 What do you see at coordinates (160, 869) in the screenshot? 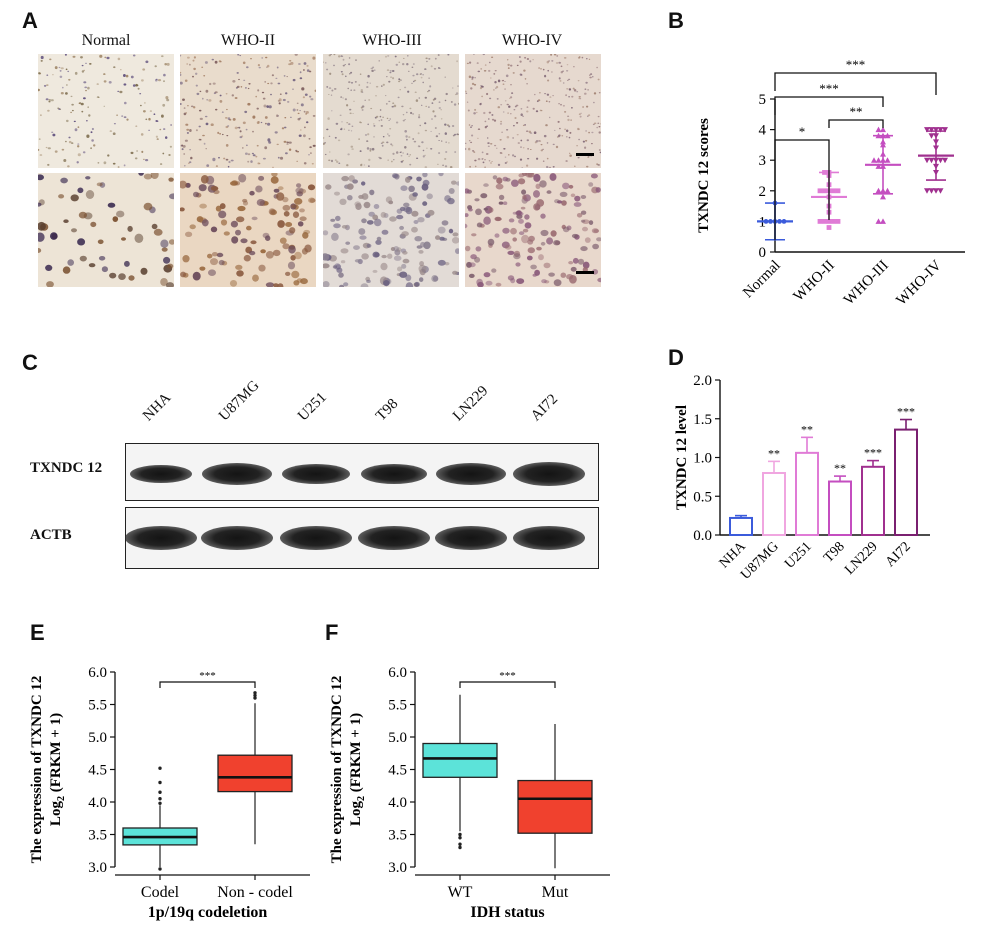
I see `outlier-point` at bounding box center [160, 869].